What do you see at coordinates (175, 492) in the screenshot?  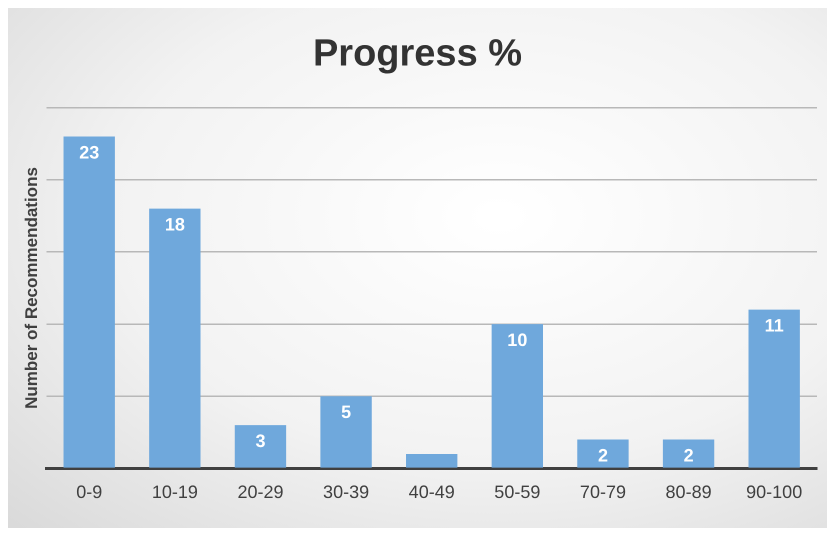 I see `x-tick-label: 10-19` at bounding box center [175, 492].